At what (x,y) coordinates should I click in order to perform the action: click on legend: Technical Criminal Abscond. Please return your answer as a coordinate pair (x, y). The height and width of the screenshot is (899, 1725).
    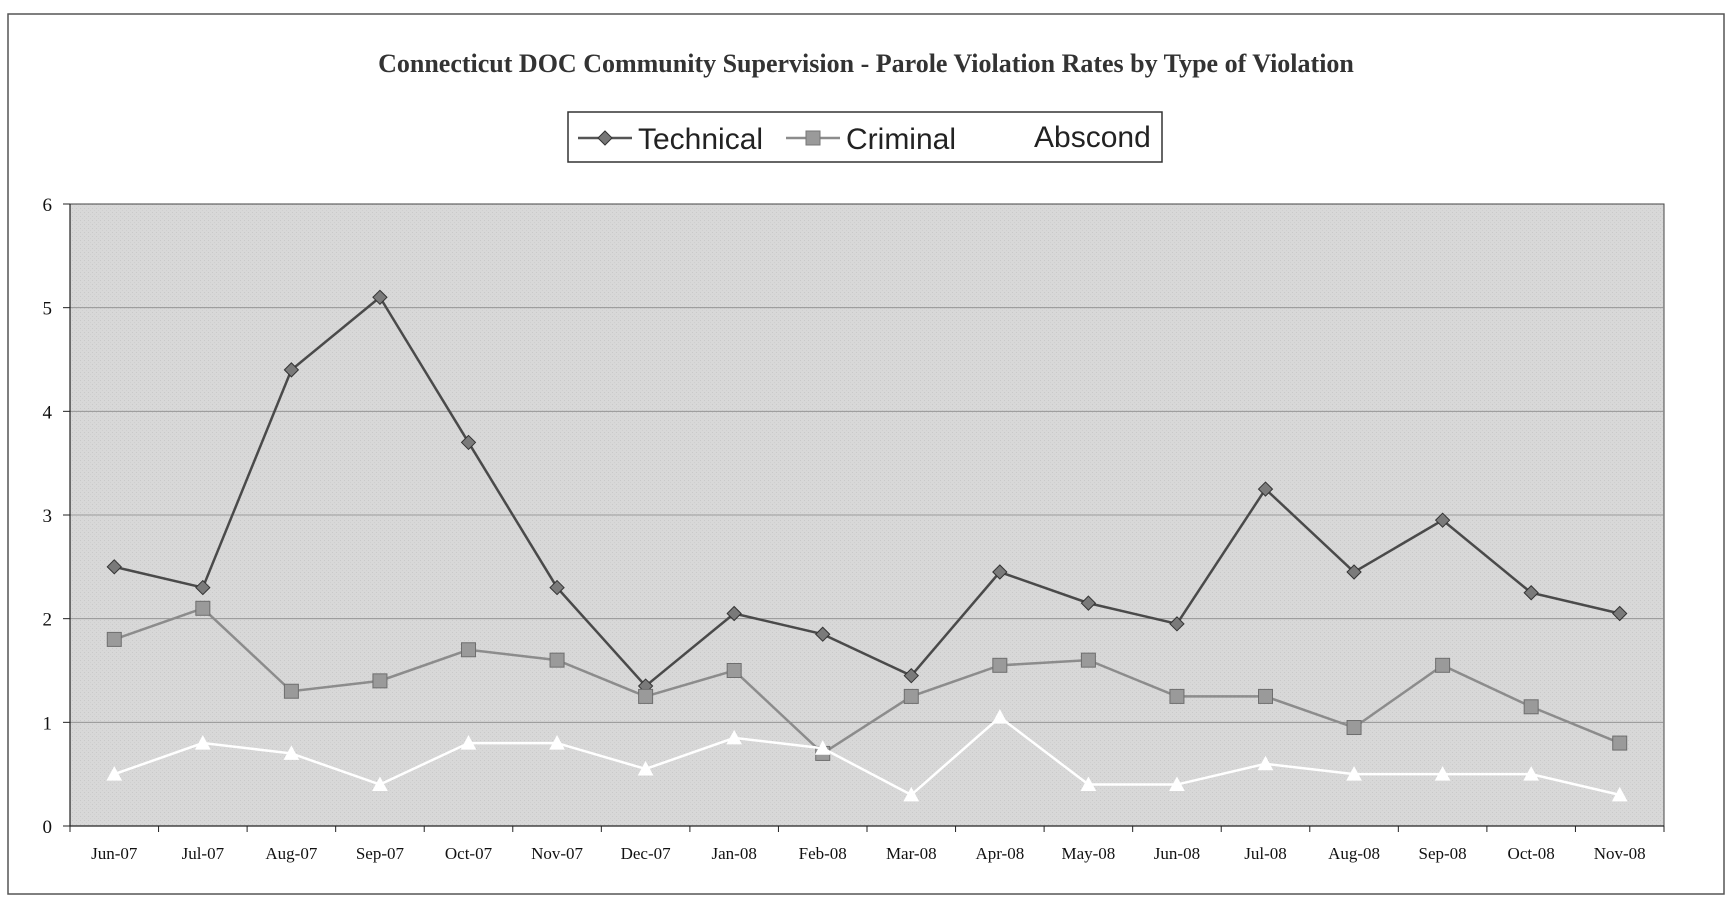
    Looking at the image, I should click on (865, 137).